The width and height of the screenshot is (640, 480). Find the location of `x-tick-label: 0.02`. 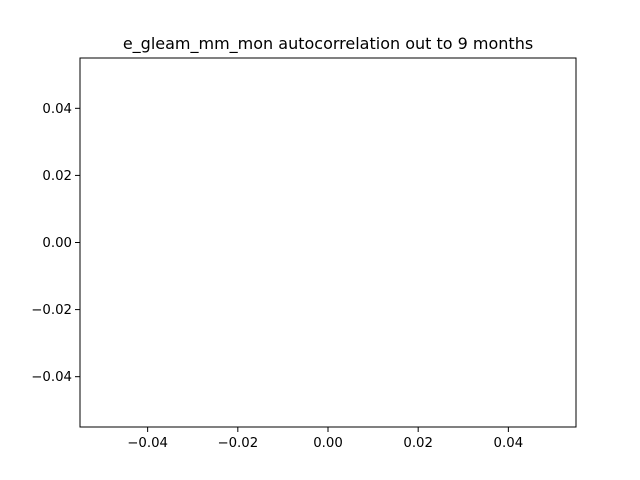

x-tick-label: 0.02 is located at coordinates (418, 443).